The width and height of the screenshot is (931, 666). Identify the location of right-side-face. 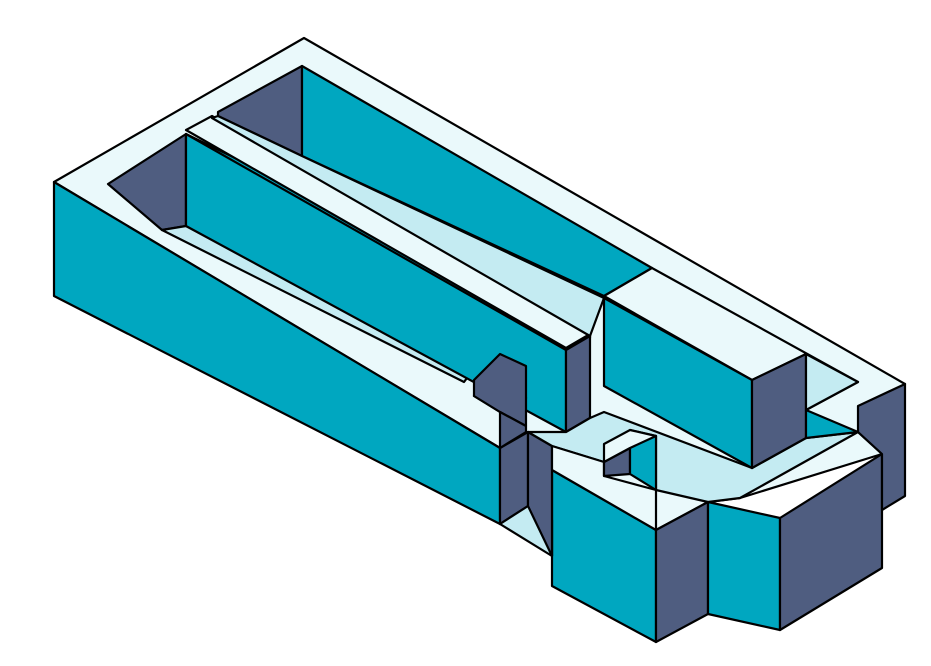
(831, 542).